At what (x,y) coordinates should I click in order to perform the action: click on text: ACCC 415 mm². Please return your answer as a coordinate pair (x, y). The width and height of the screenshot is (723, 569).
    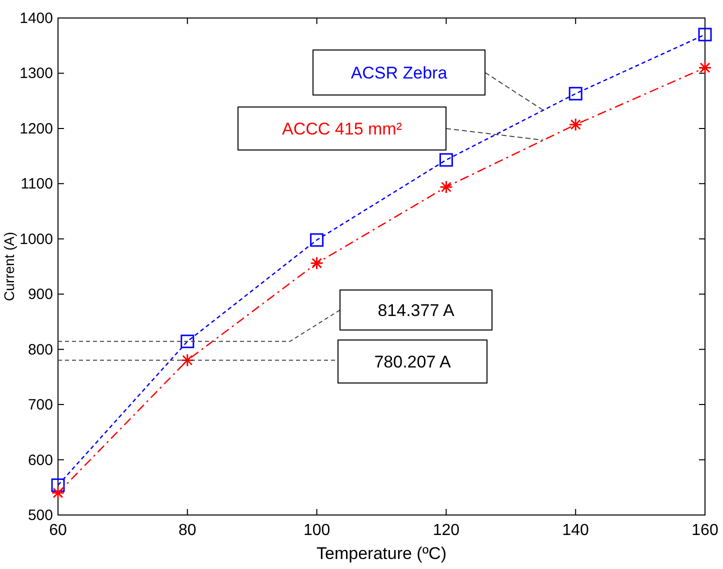
    Looking at the image, I should click on (342, 129).